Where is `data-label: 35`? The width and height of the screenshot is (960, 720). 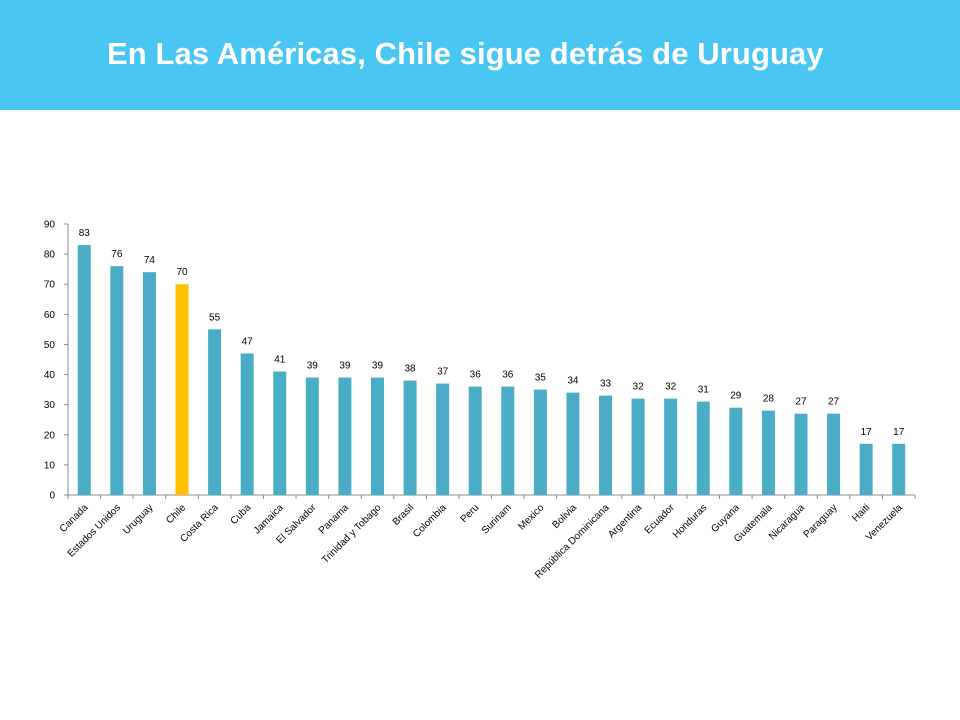 data-label: 35 is located at coordinates (541, 378).